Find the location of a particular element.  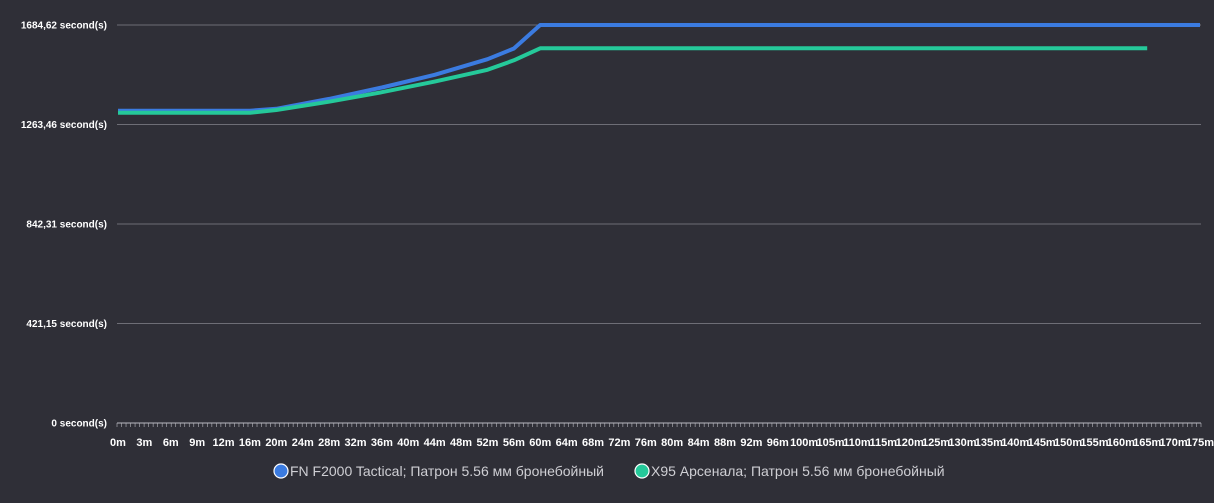

x-tick-label: 3m is located at coordinates (144, 443).